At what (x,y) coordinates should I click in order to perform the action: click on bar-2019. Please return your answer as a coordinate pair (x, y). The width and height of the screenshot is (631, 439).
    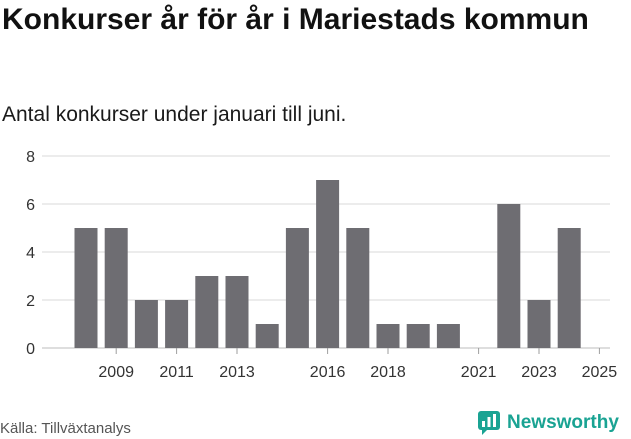
    Looking at the image, I should click on (418, 336).